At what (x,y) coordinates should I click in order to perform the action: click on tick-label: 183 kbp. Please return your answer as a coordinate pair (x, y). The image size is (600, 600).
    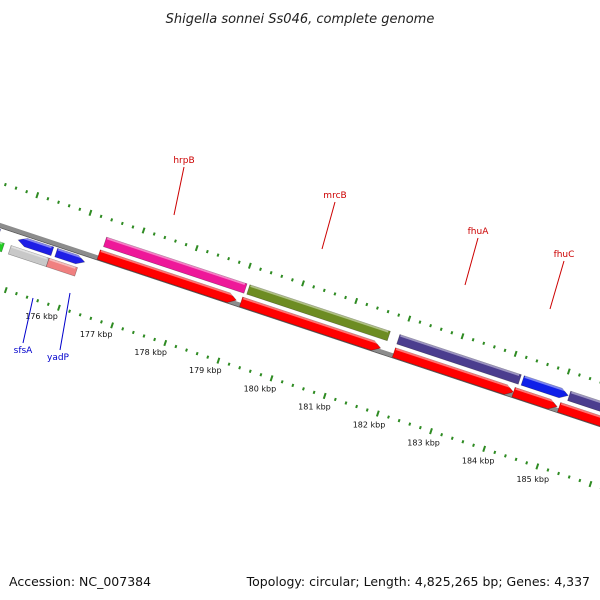
    Looking at the image, I should click on (423, 443).